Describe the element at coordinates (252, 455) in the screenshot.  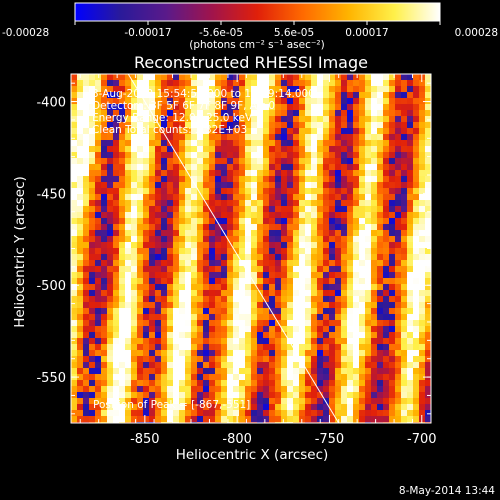
I see `x-axis-label: Heliocentric X (arcsec)` at that location.